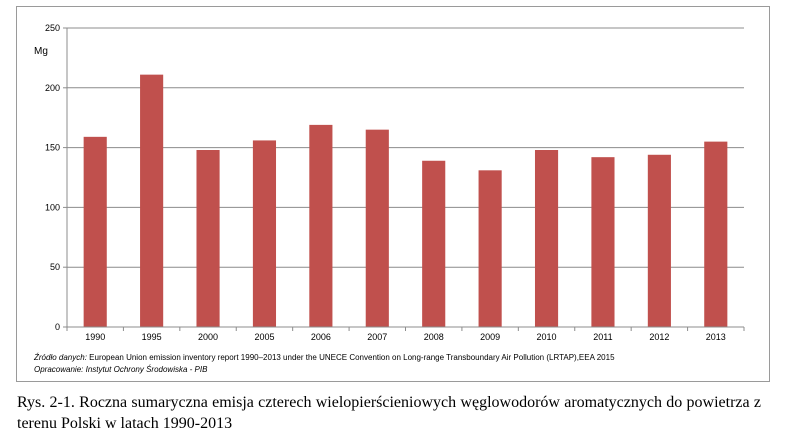  I want to click on x-tick-label: 2011, so click(602, 337).